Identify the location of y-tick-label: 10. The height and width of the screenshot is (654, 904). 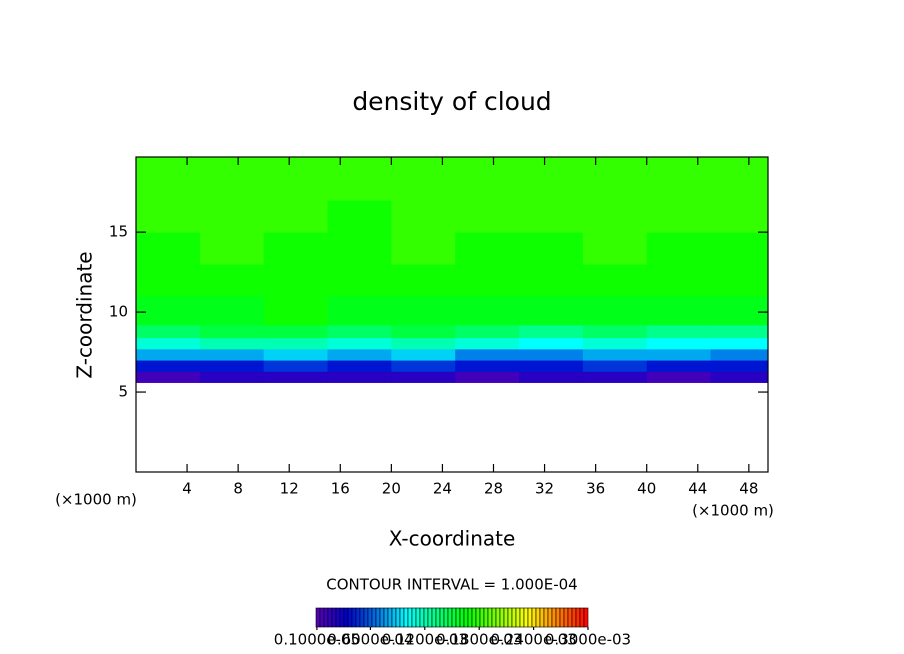
(118, 312).